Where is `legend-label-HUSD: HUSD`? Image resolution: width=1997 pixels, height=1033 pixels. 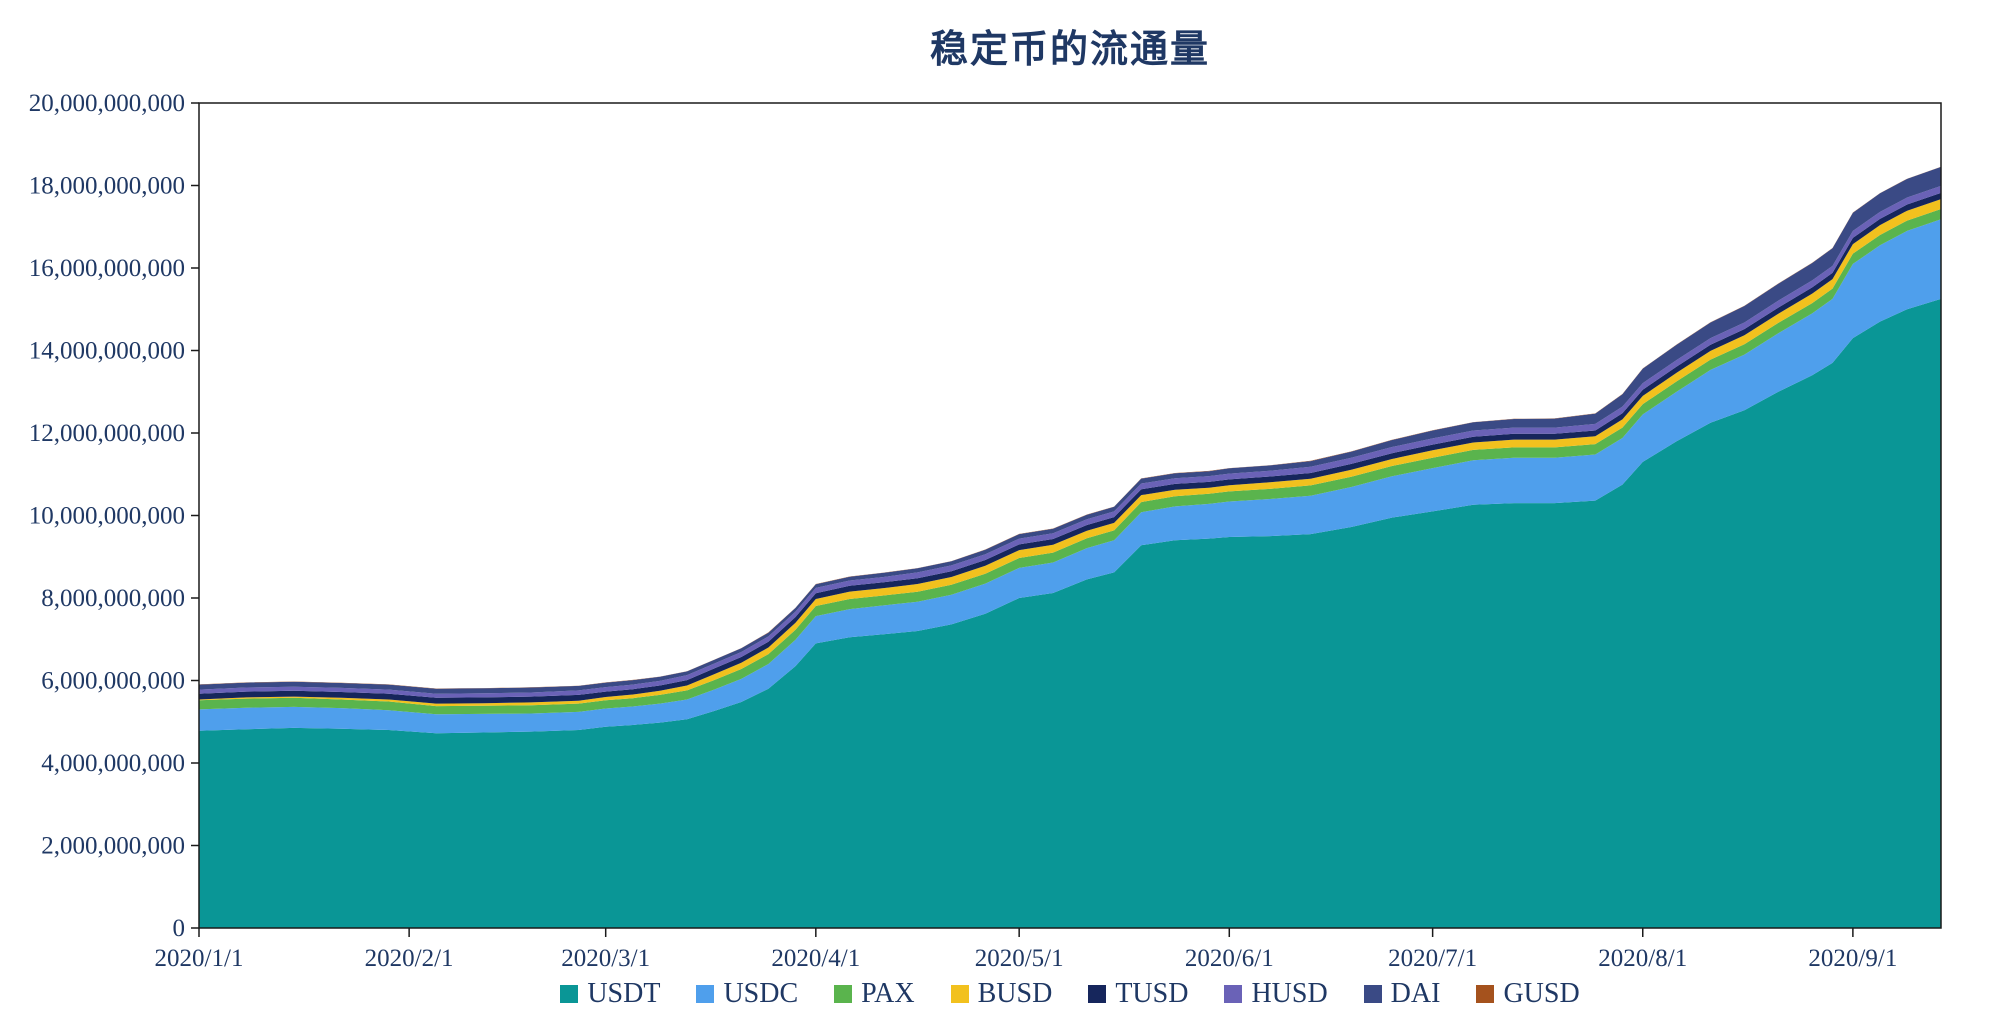
legend-label-HUSD: HUSD is located at coordinates (1289, 993).